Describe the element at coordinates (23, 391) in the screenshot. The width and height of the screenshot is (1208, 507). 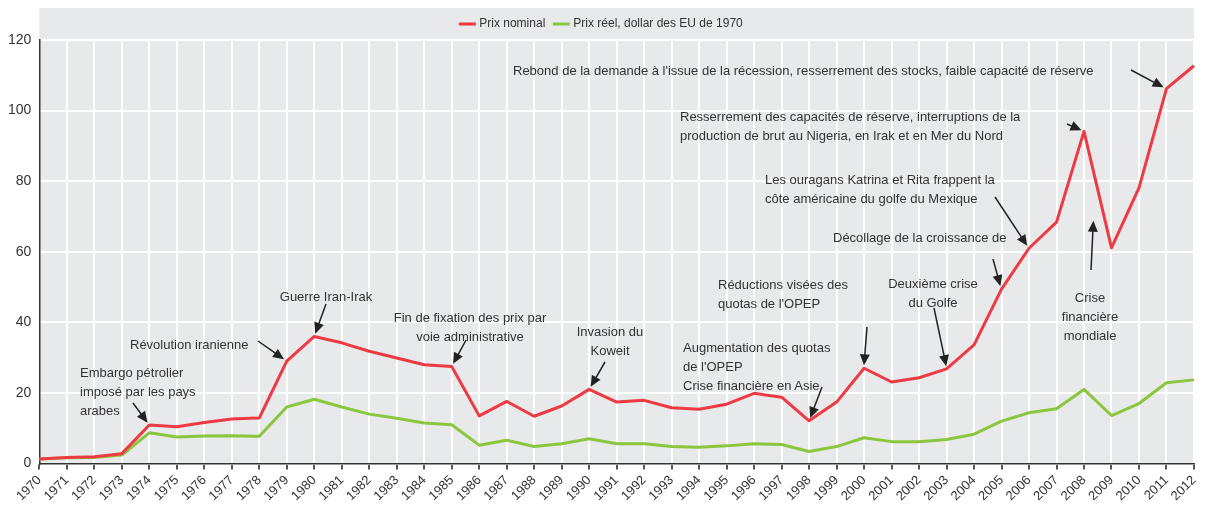
I see `y-tick-label: 20` at that location.